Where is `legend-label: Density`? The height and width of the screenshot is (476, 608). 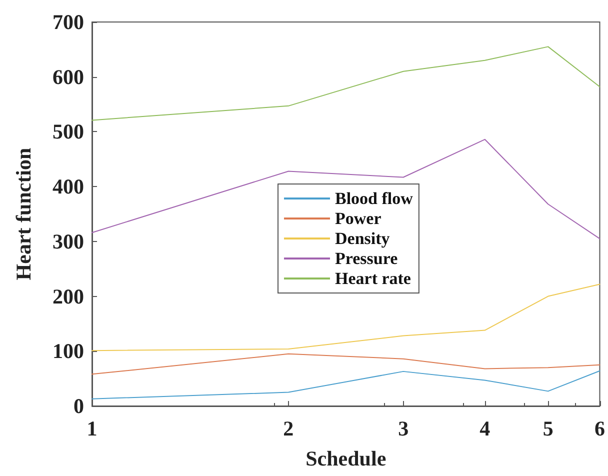
legend-label: Density is located at coordinates (362, 238).